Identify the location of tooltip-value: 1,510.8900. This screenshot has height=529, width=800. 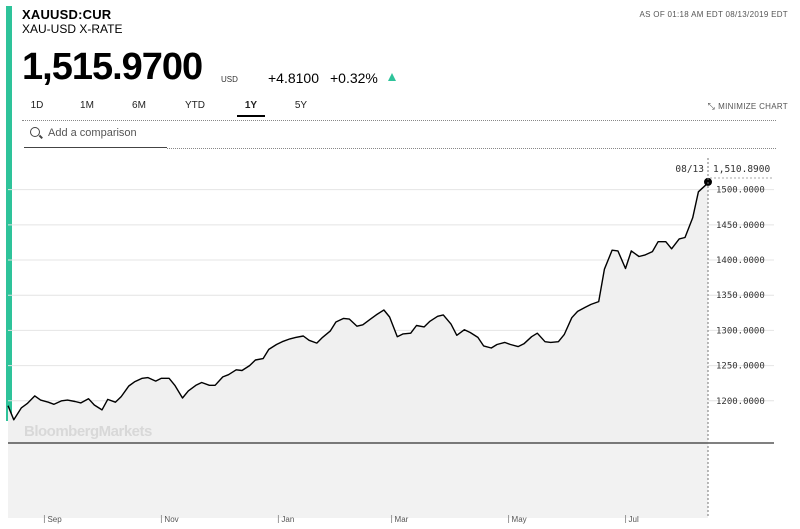
(741, 169).